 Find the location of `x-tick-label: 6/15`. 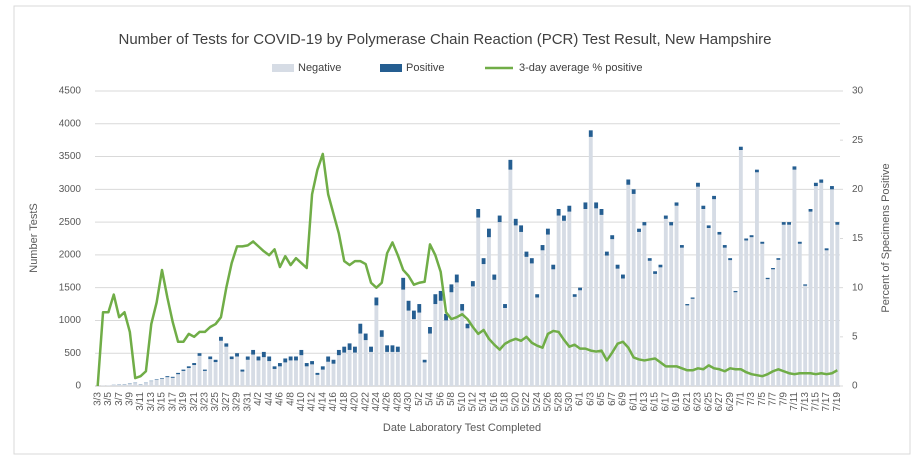

x-tick-label: 6/15 is located at coordinates (655, 402).